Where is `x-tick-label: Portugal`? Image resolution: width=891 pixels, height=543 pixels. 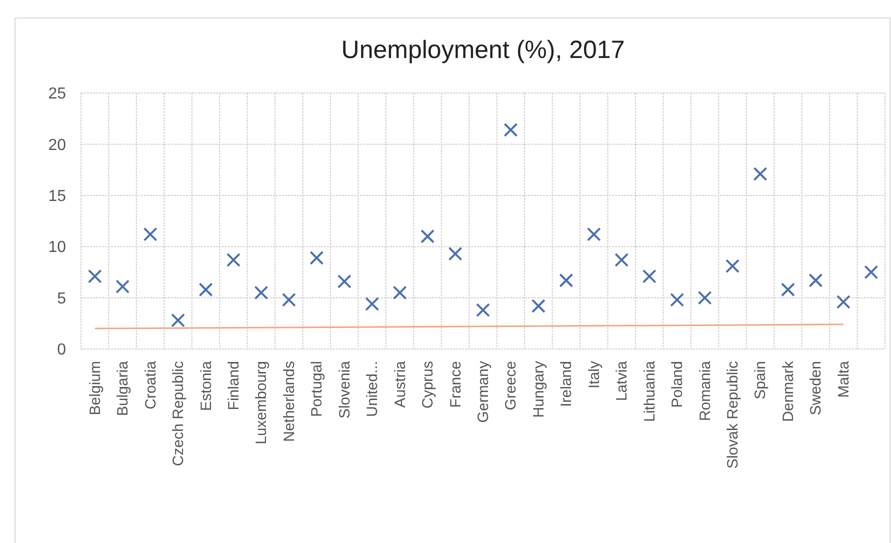 x-tick-label: Portugal is located at coordinates (317, 389).